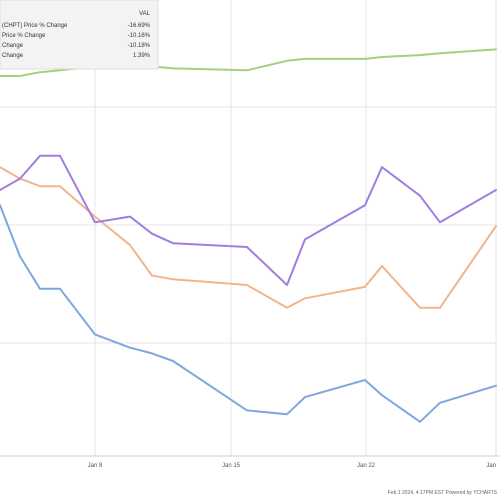 The height and width of the screenshot is (500, 500). I want to click on x-tick-label: Jan 8, so click(95, 466).